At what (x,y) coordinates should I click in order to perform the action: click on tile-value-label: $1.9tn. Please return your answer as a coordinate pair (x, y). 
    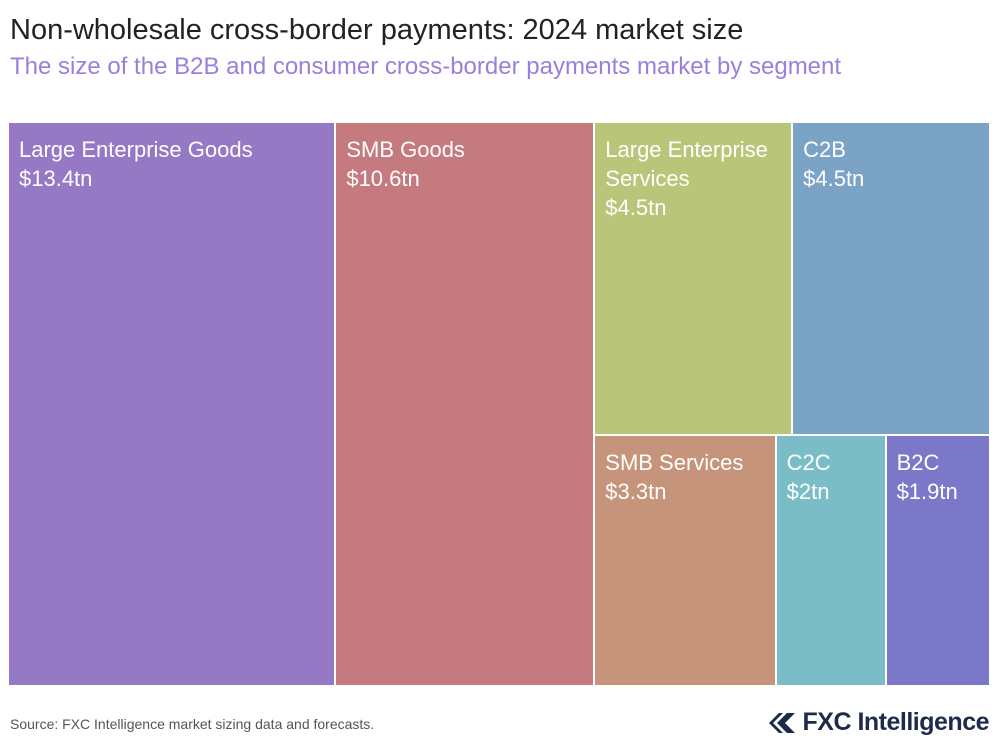
    Looking at the image, I should click on (927, 492).